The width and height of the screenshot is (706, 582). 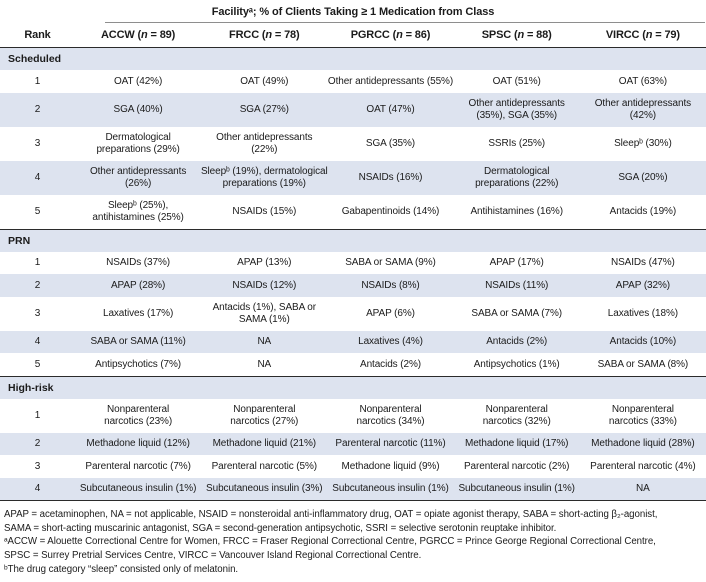 I want to click on table-cell: APAP (32%), so click(x=643, y=286).